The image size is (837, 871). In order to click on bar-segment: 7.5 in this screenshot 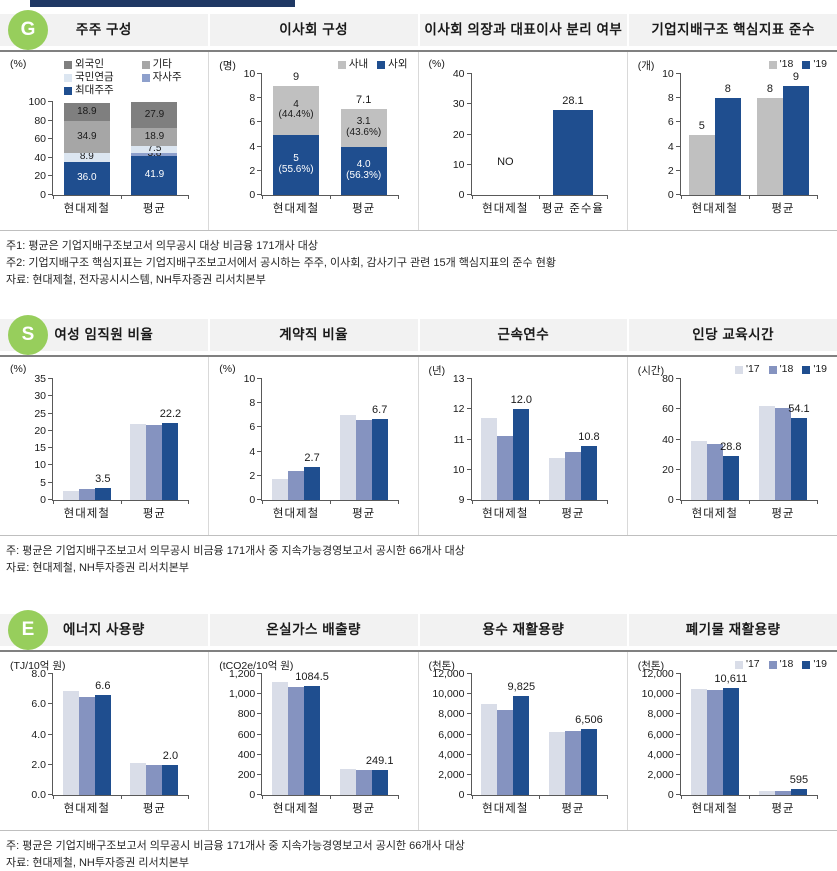, I will do `click(154, 148)`.